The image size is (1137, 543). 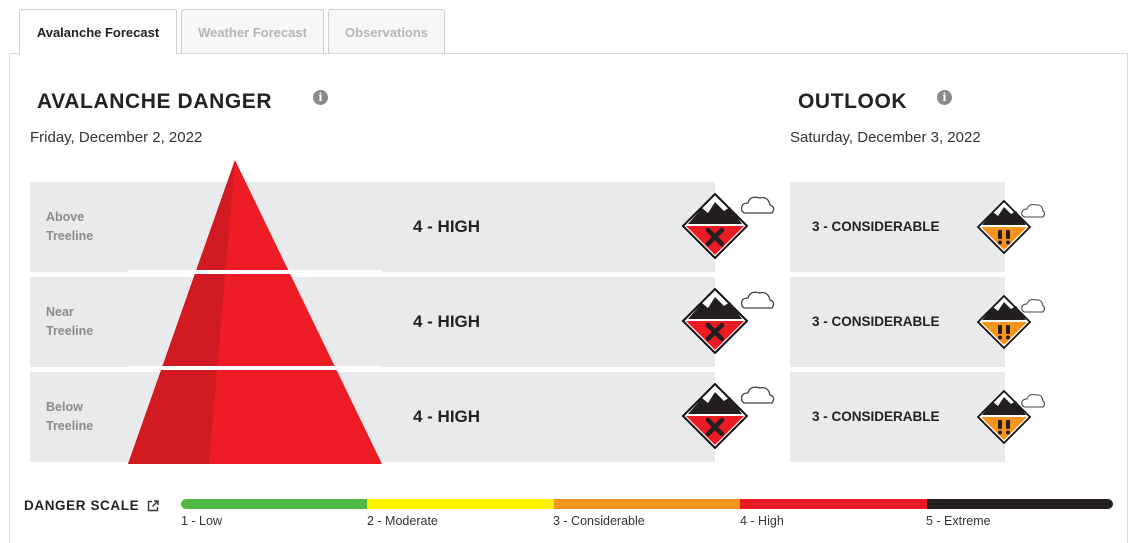 I want to click on tab-avalanche-forecast: Avalanche Forecast, so click(x=98, y=32).